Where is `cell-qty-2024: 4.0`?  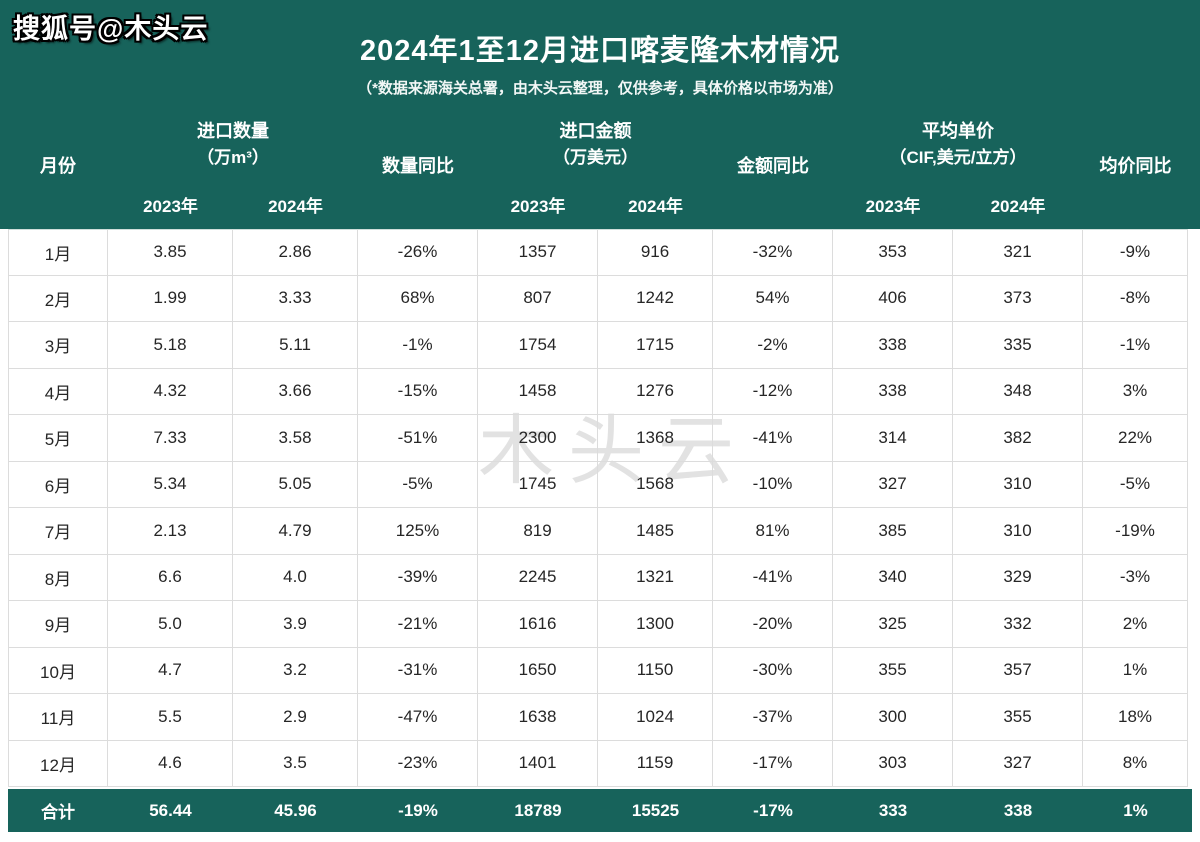
cell-qty-2024: 4.0 is located at coordinates (295, 577).